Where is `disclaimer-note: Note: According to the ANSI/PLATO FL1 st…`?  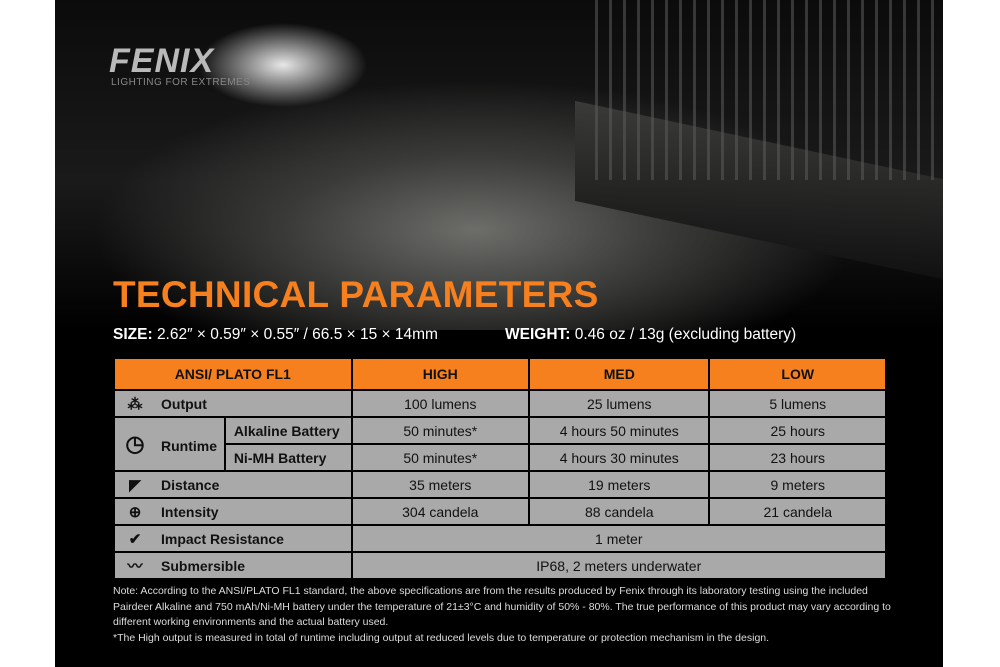 disclaimer-note: Note: According to the ANSI/PLATO FL1 st… is located at coordinates (503, 615).